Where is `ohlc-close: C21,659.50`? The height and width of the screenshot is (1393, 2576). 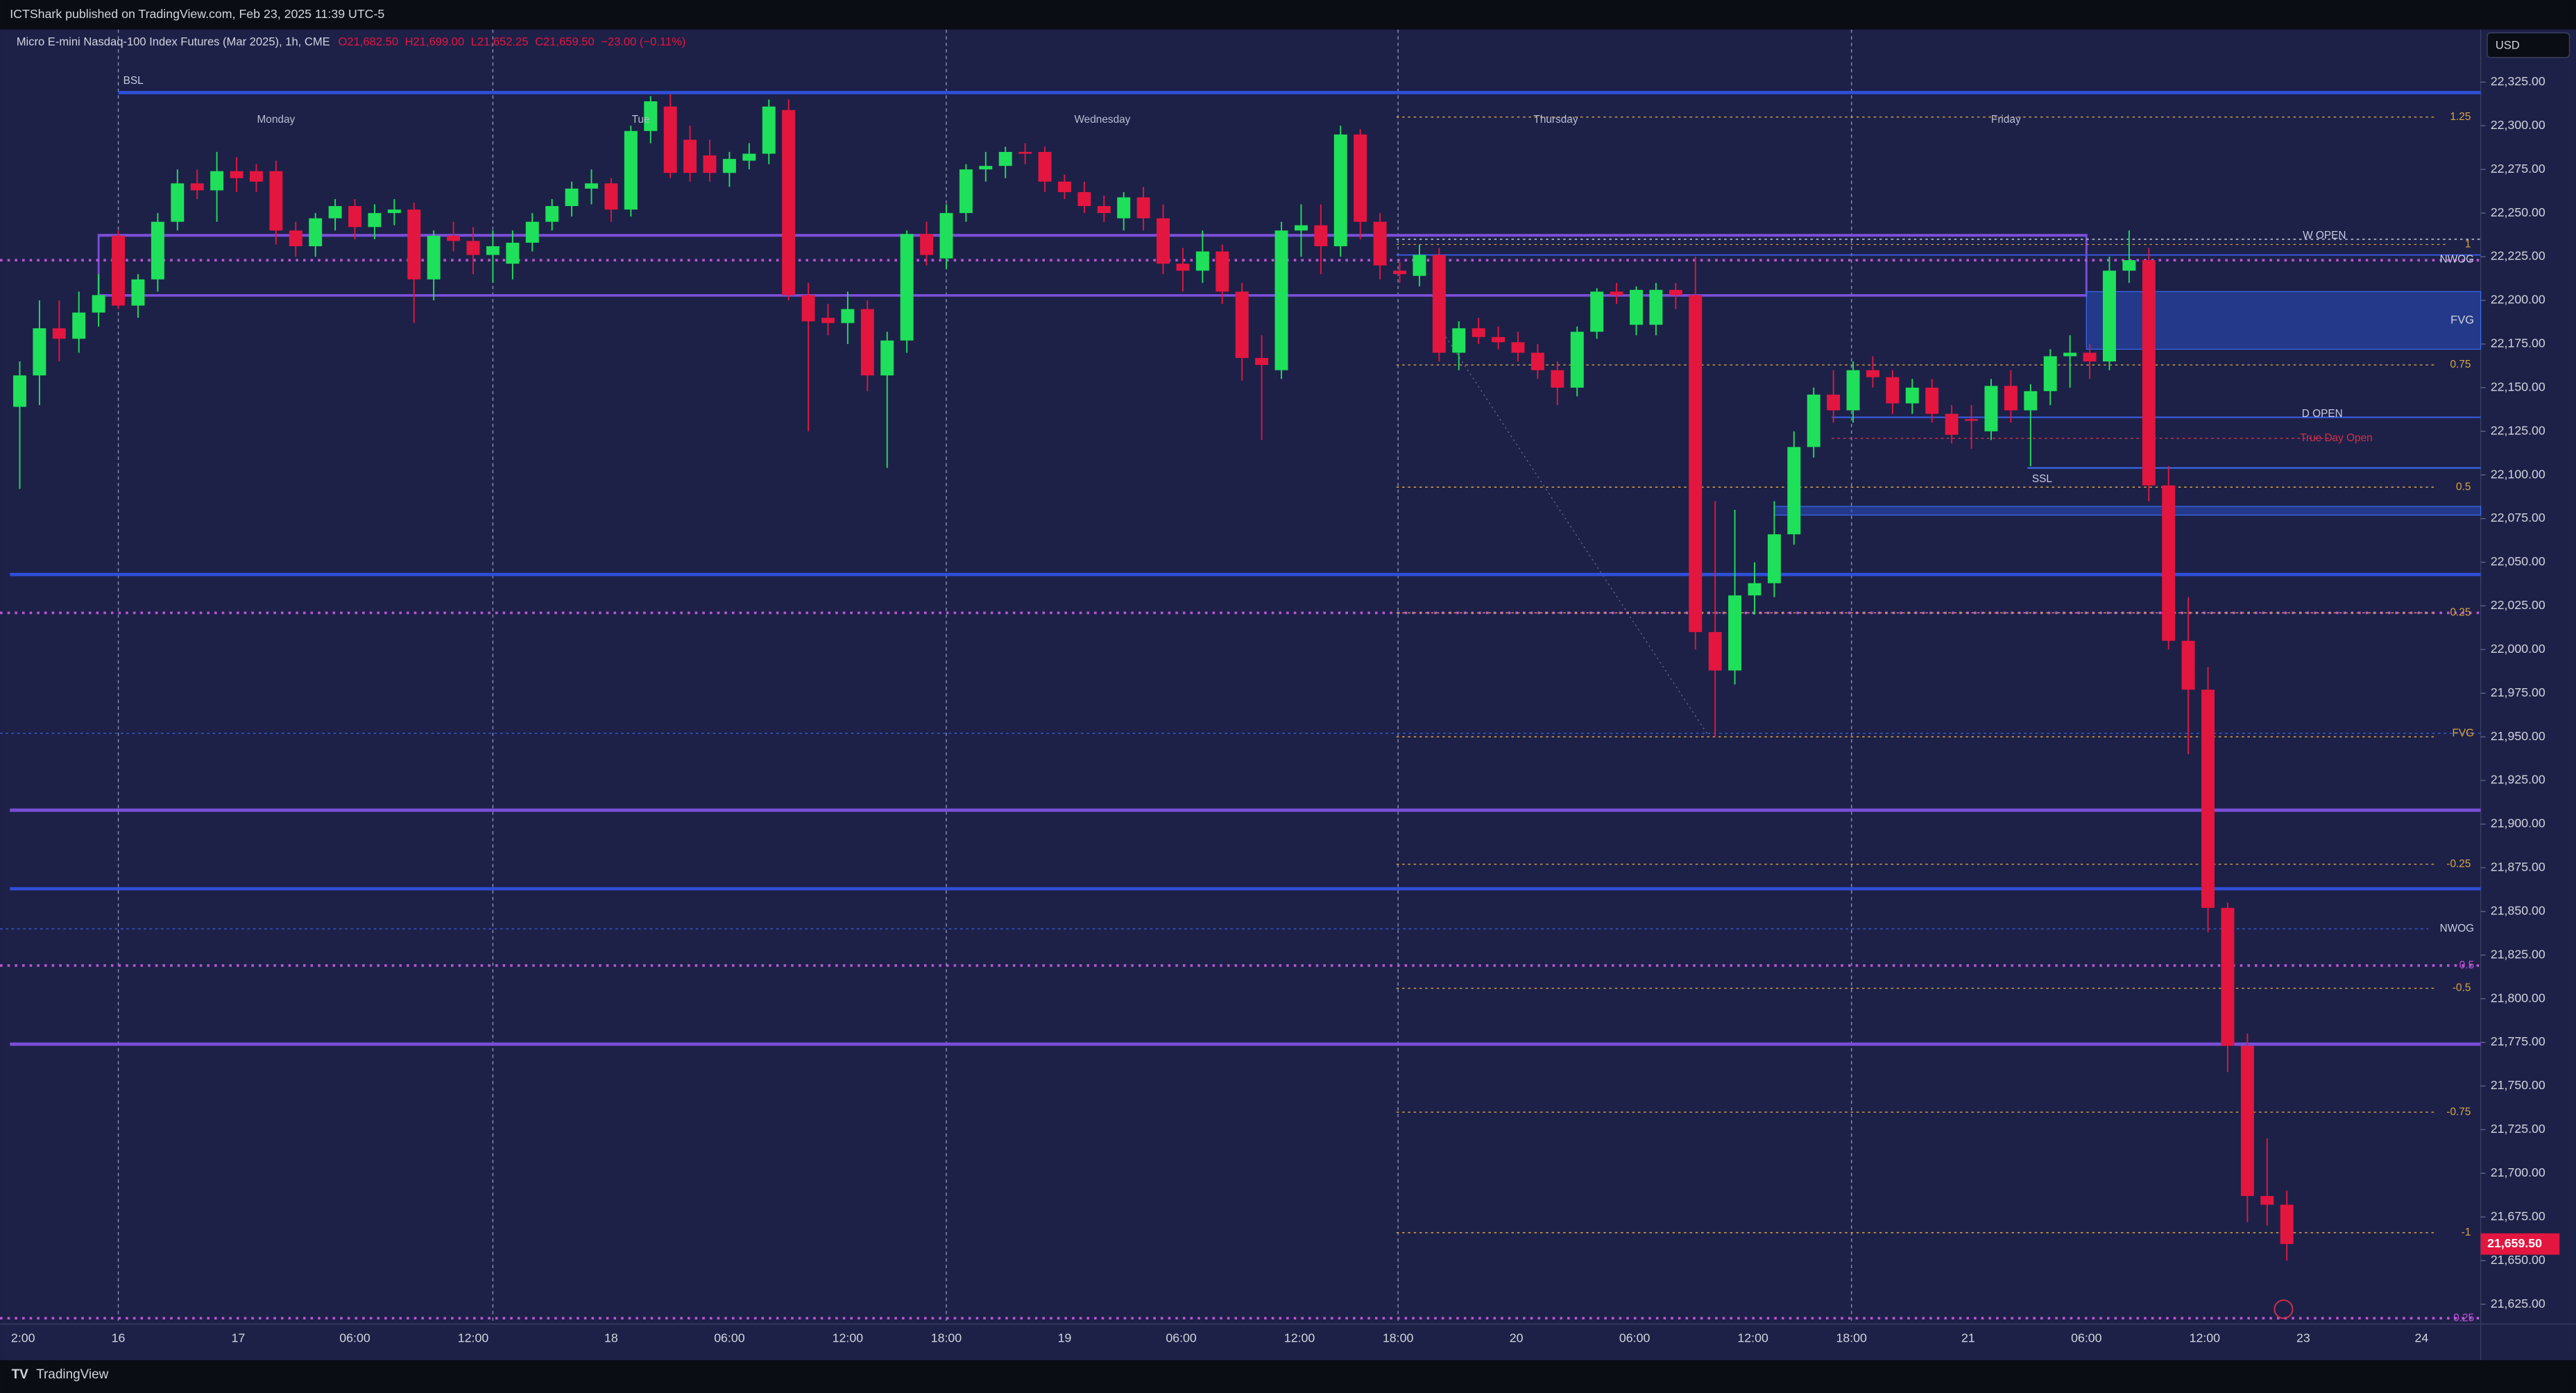 ohlc-close: C21,659.50 is located at coordinates (565, 42).